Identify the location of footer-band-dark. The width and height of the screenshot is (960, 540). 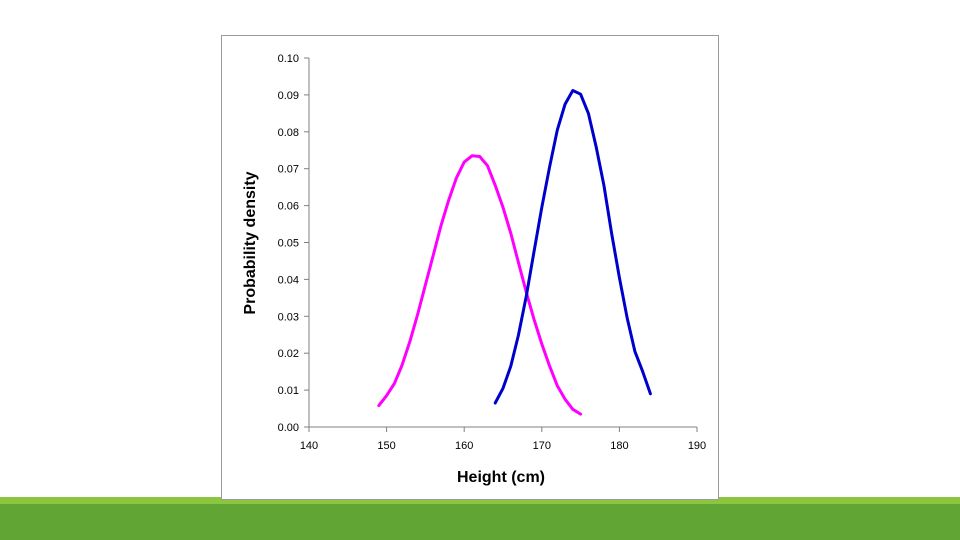
(480, 522).